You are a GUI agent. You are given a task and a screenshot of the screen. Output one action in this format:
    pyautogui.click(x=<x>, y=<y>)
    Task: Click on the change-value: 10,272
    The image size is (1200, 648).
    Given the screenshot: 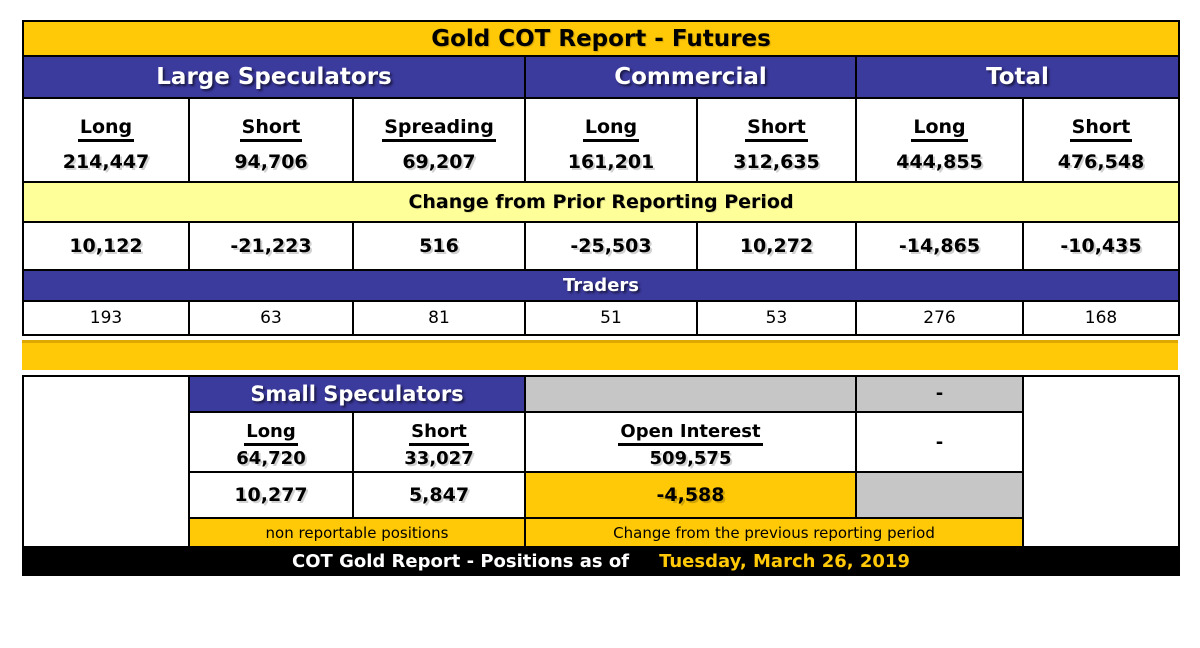 What is the action you would take?
    pyautogui.click(x=776, y=246)
    